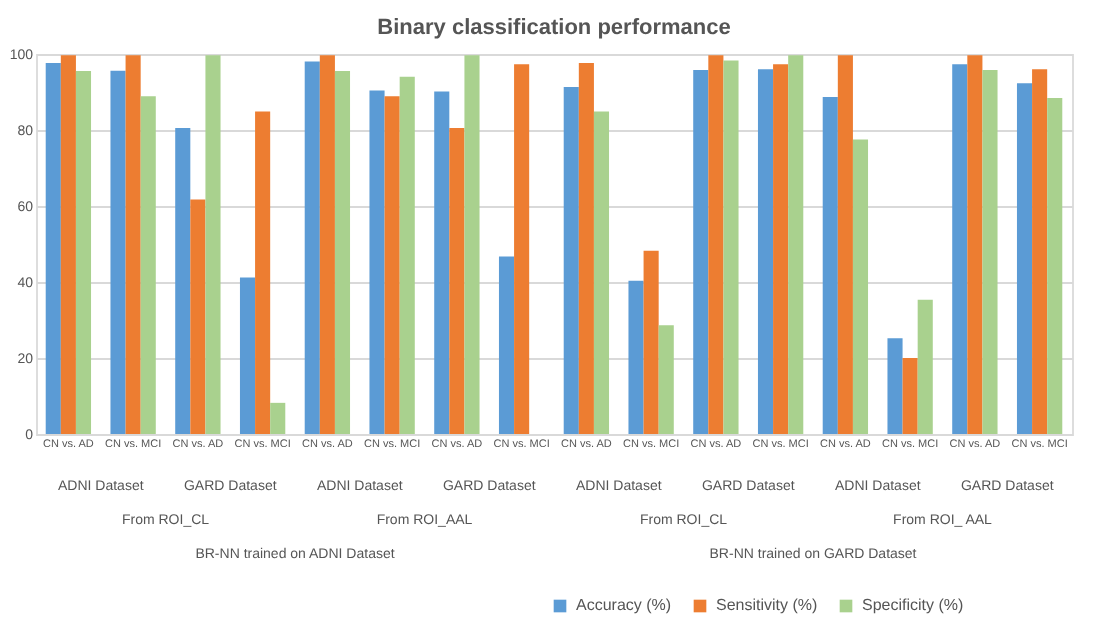  What do you see at coordinates (767, 605) in the screenshot?
I see `legend-label: Sensitivity (%)` at bounding box center [767, 605].